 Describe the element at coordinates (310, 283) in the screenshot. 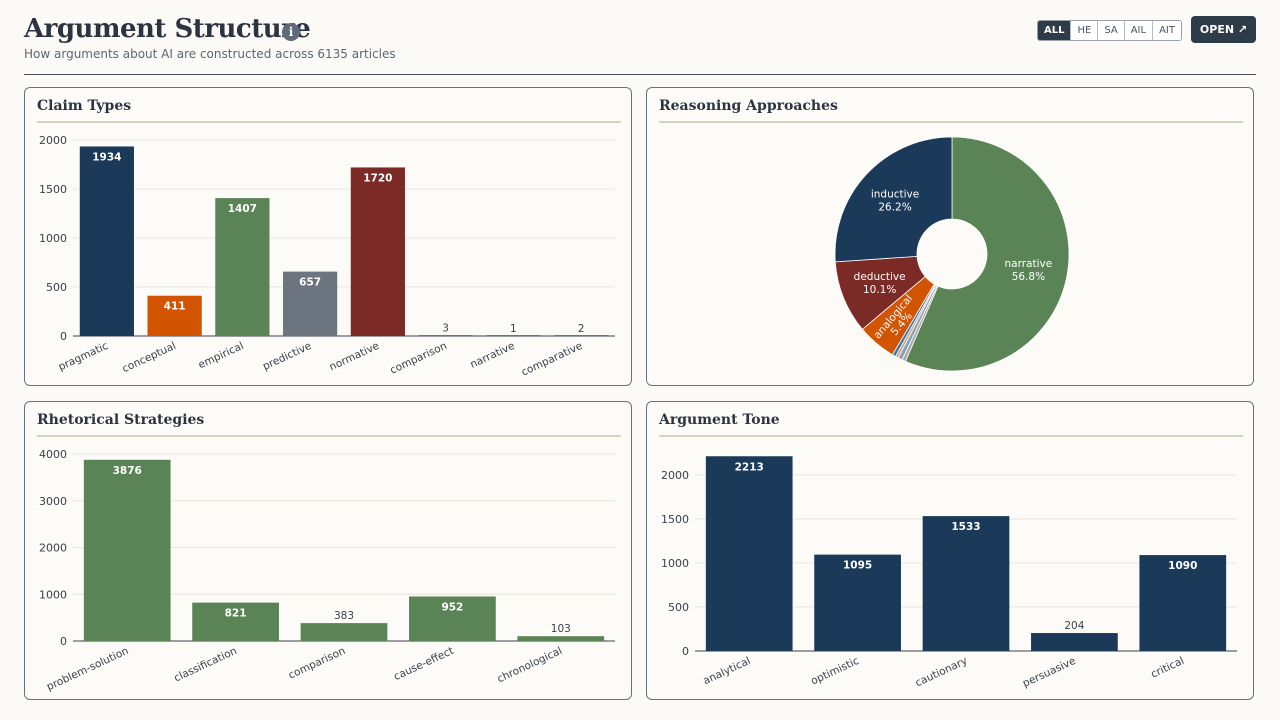

I see `bar-value-label: 657` at that location.